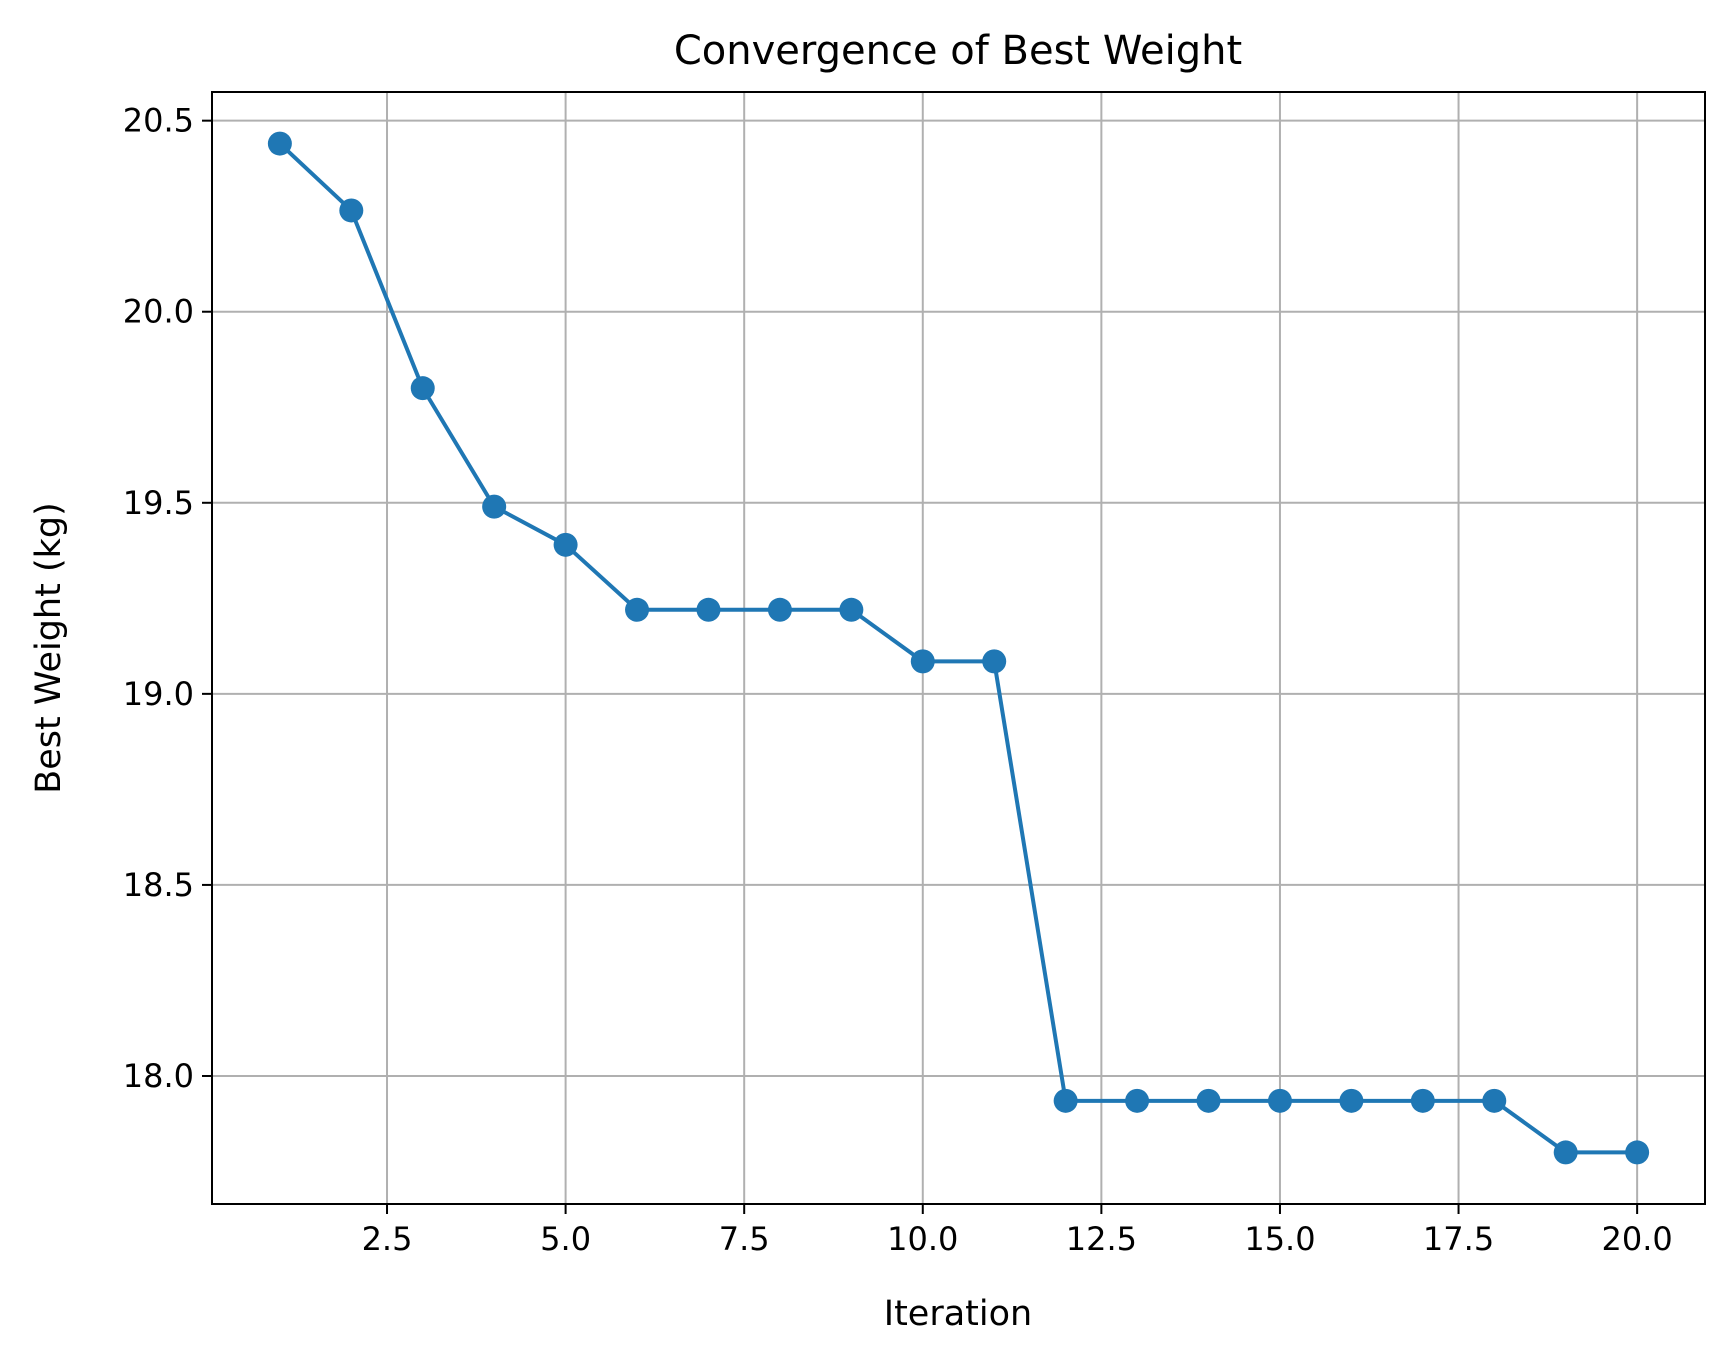 The width and height of the screenshot is (1728, 1361). What do you see at coordinates (158, 121) in the screenshot?
I see `y-tick-label: 20.5` at bounding box center [158, 121].